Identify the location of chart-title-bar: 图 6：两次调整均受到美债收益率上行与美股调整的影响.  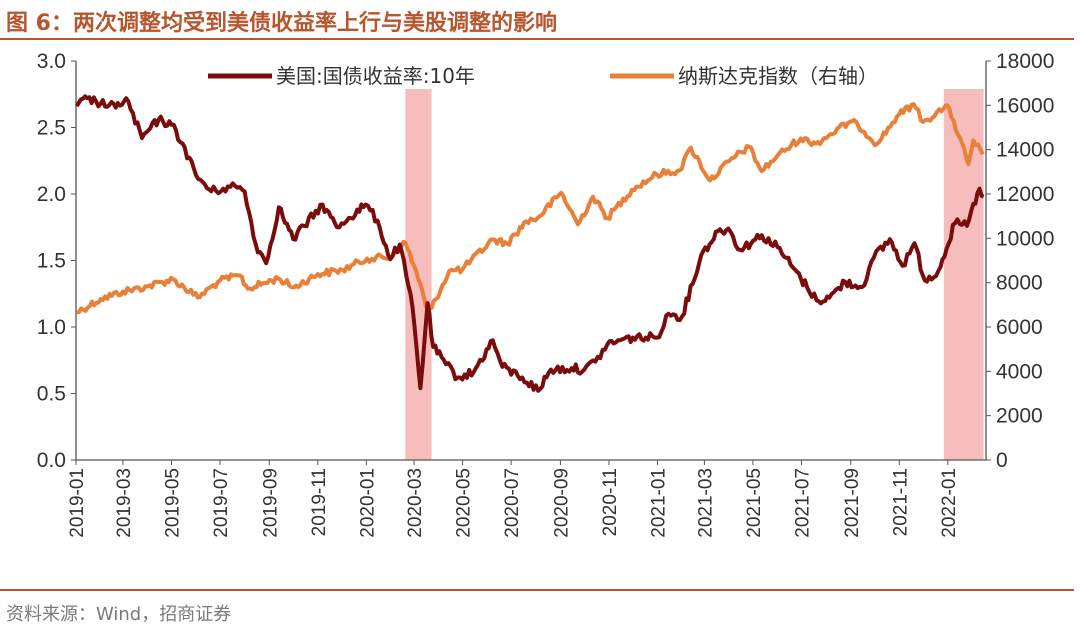
(540, 20).